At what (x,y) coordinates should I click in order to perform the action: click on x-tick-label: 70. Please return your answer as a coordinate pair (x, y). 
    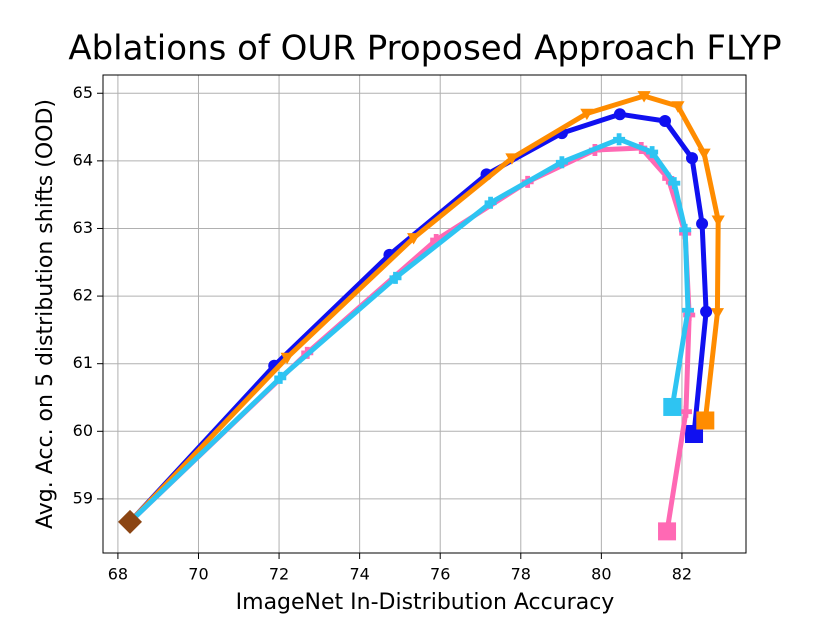
    Looking at the image, I should click on (198, 574).